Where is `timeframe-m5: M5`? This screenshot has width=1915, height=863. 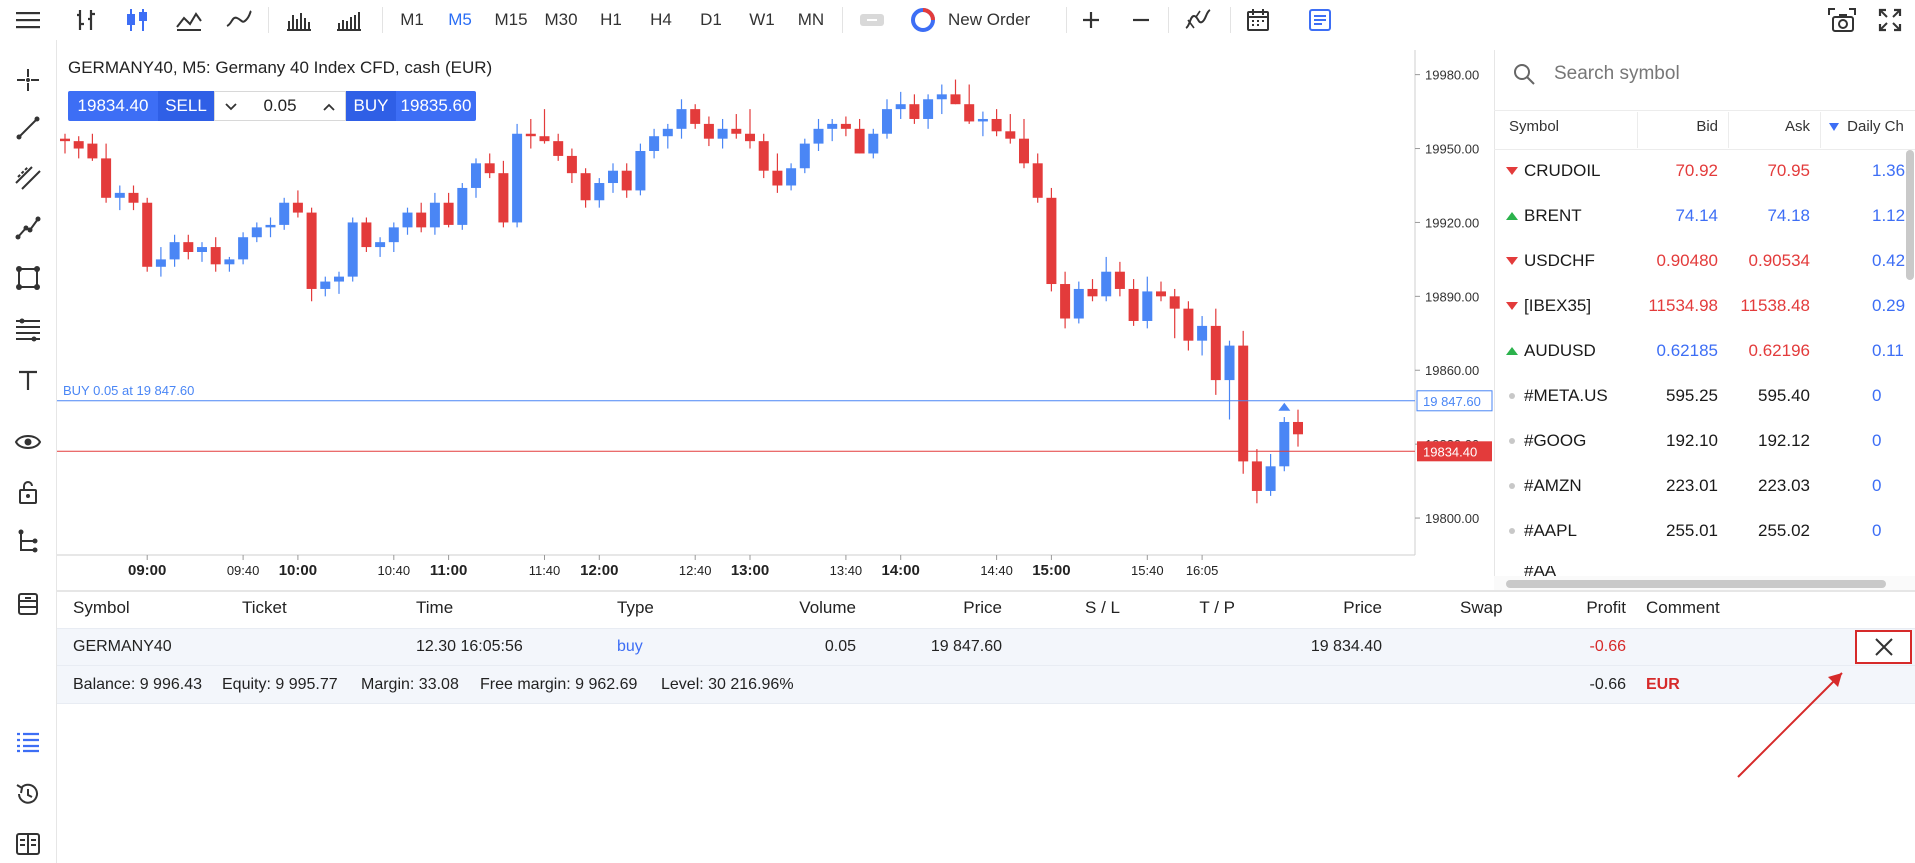 timeframe-m5: M5 is located at coordinates (460, 19).